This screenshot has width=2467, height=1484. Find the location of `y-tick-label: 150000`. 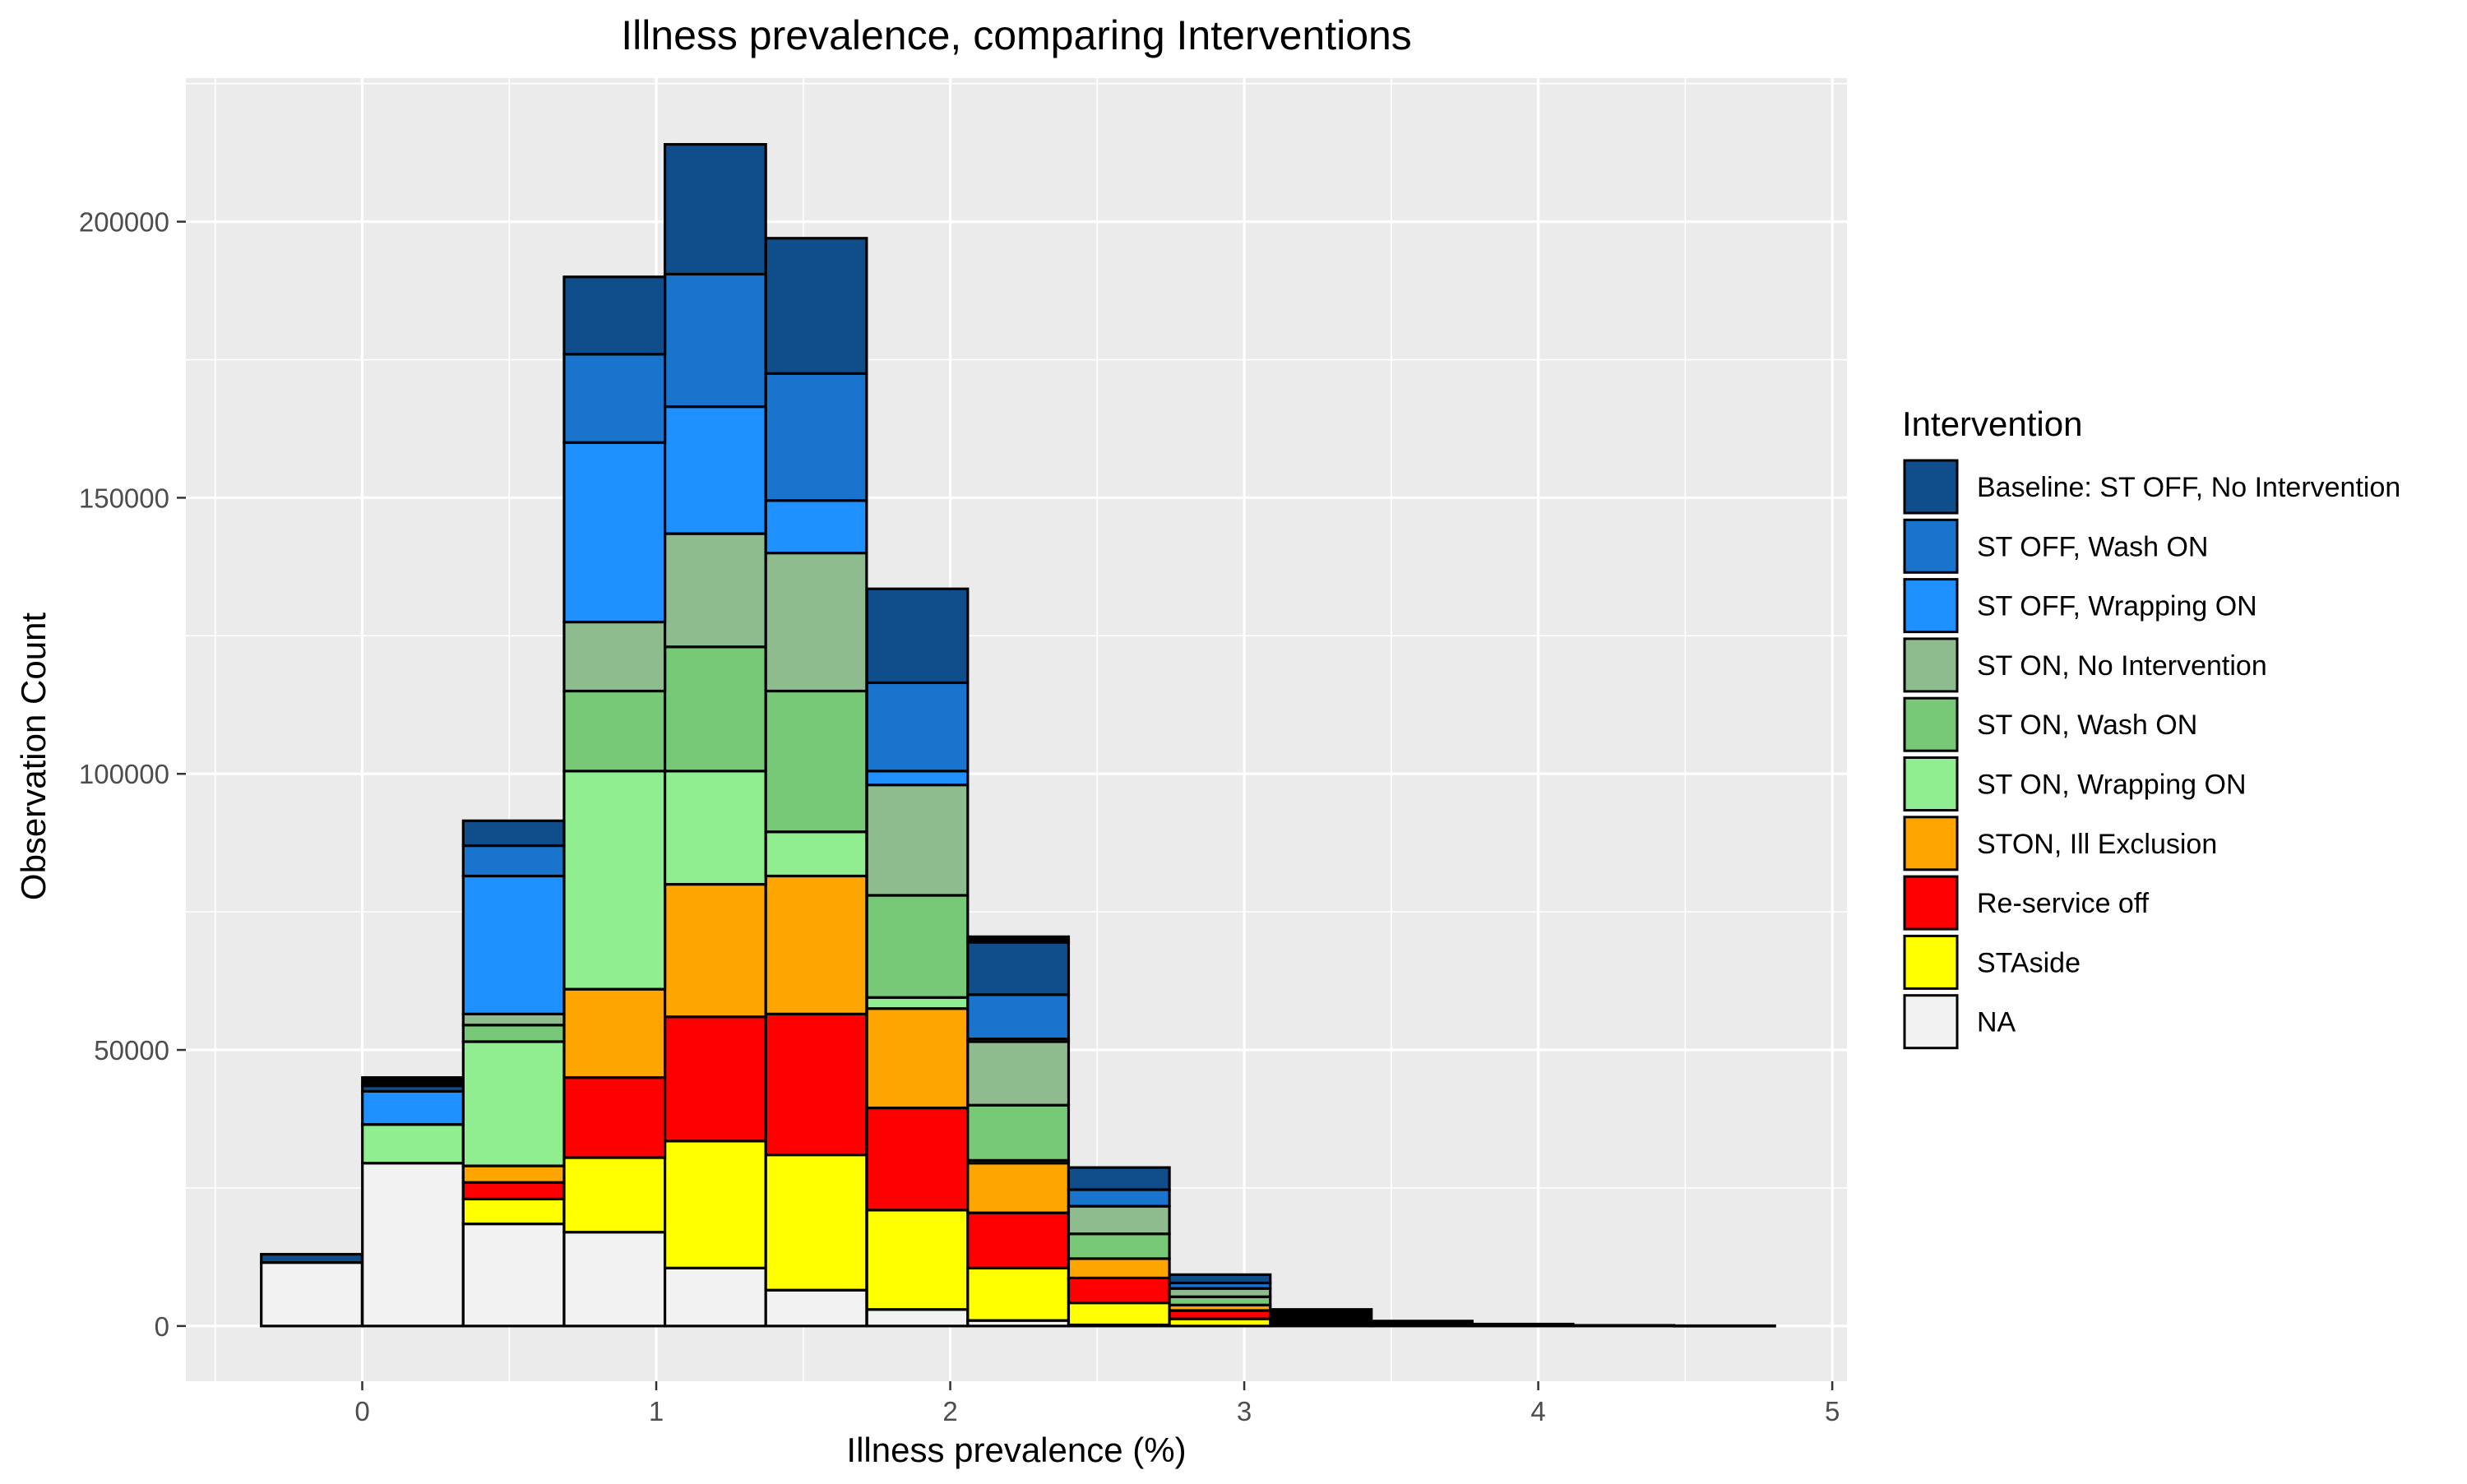

y-tick-label: 150000 is located at coordinates (124, 498).